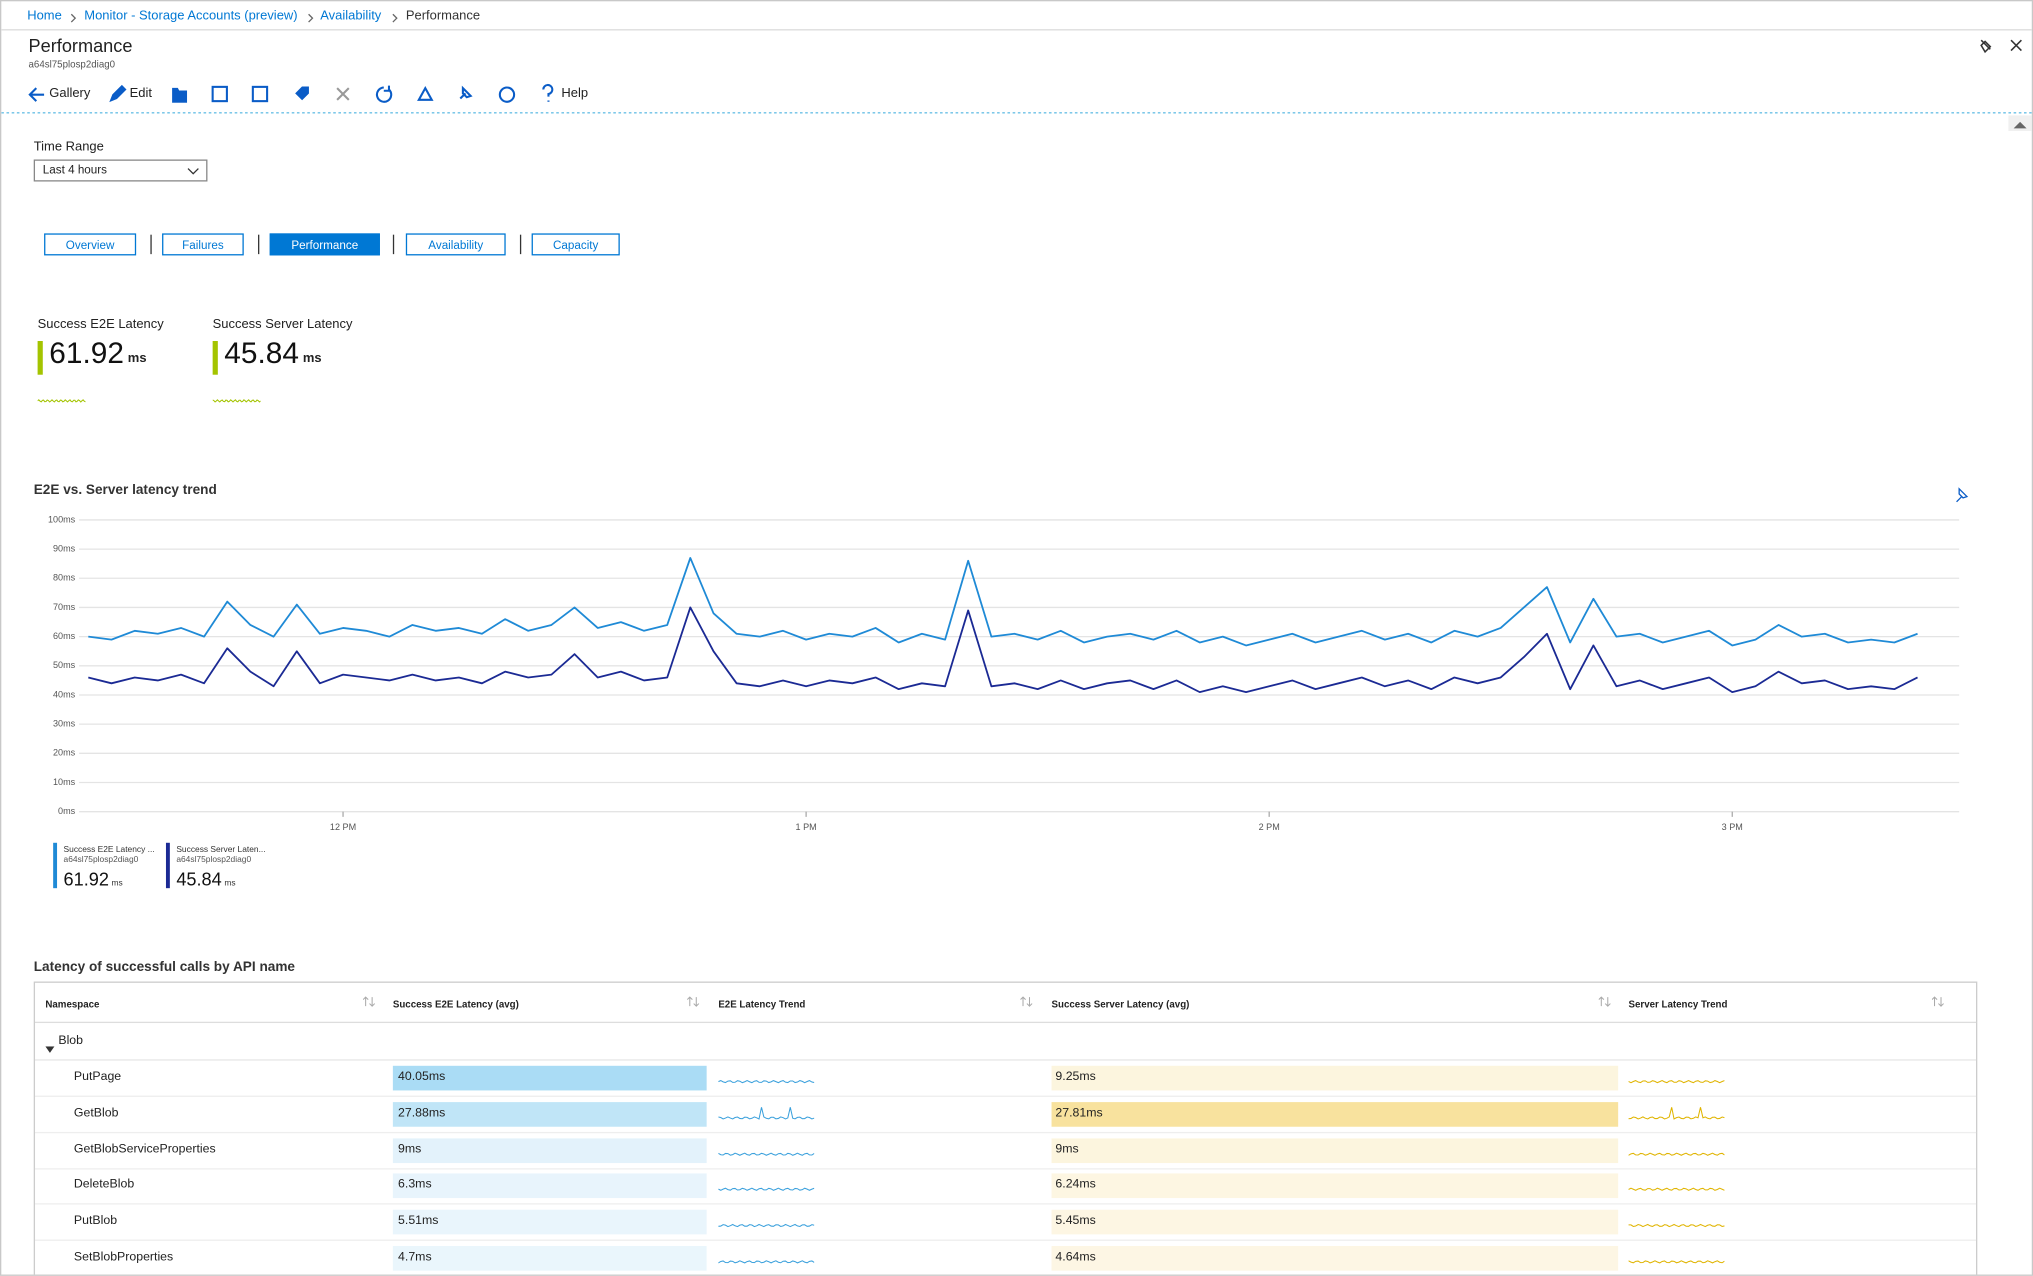  Describe the element at coordinates (90, 244) in the screenshot. I see `tab: Overview` at that location.